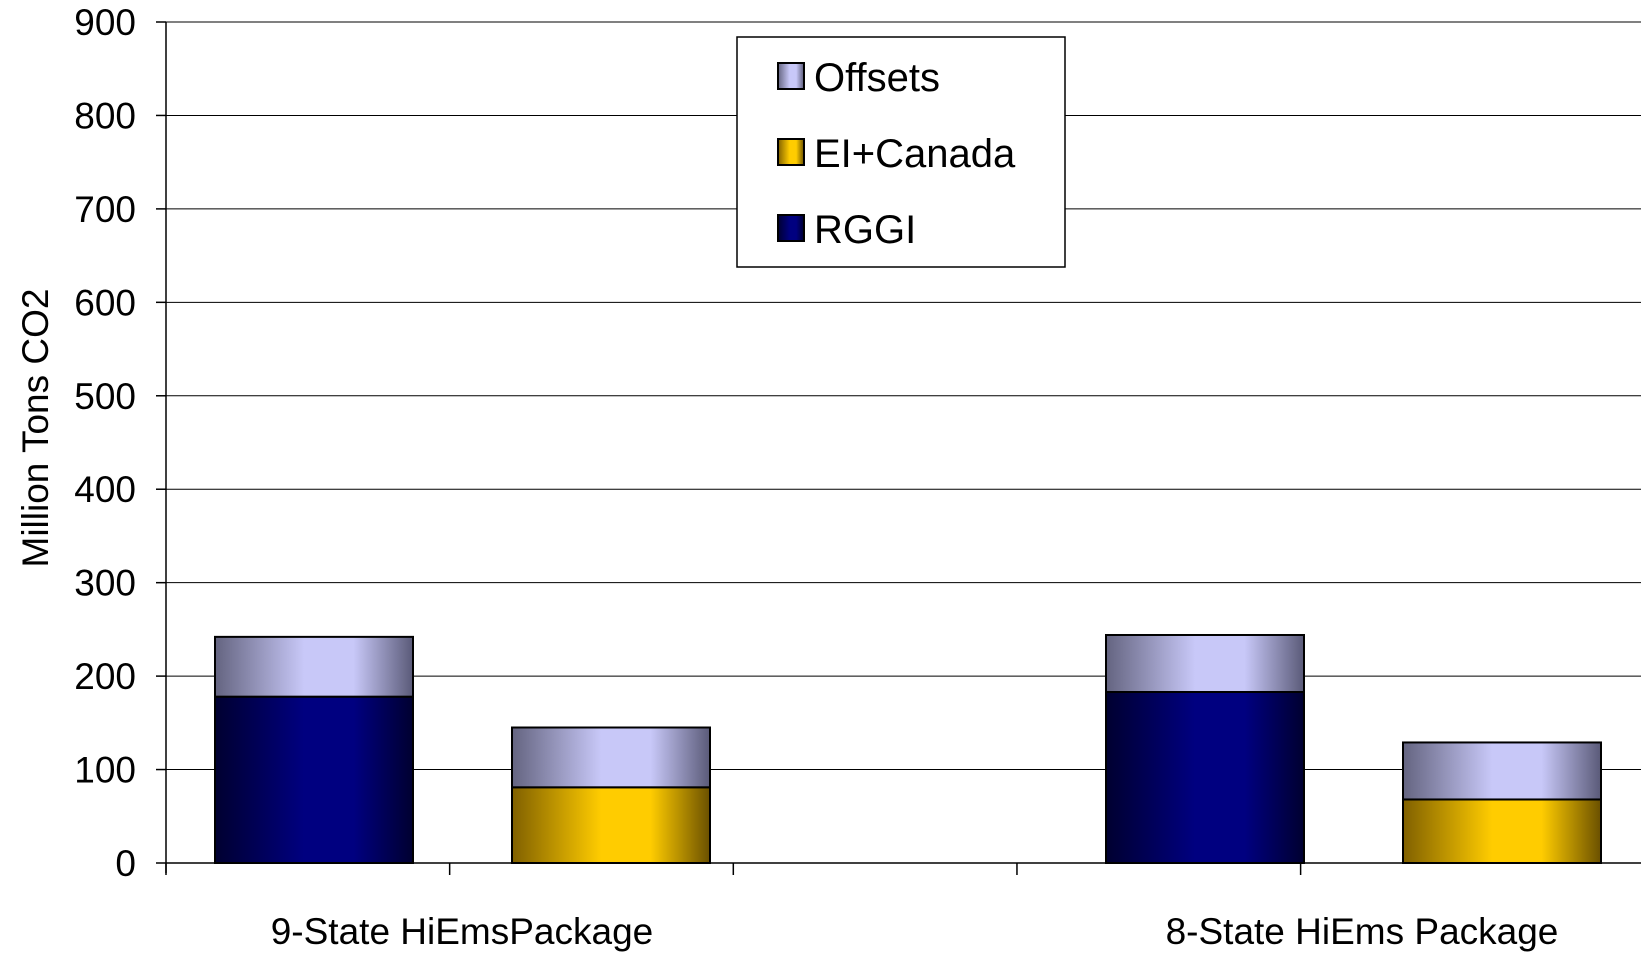 This screenshot has height=955, width=1641. I want to click on legend-label-offsets: Offsets, so click(877, 78).